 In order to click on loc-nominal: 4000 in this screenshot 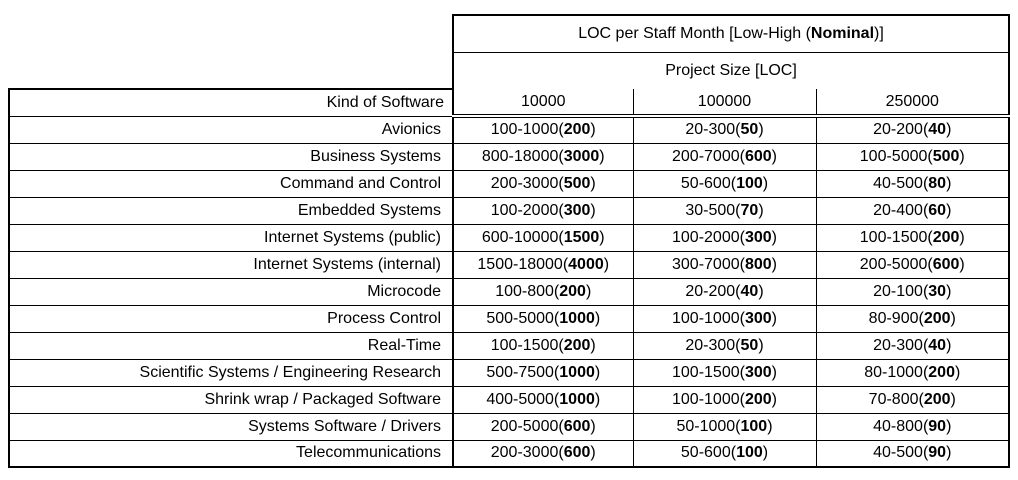, I will do `click(586, 264)`.